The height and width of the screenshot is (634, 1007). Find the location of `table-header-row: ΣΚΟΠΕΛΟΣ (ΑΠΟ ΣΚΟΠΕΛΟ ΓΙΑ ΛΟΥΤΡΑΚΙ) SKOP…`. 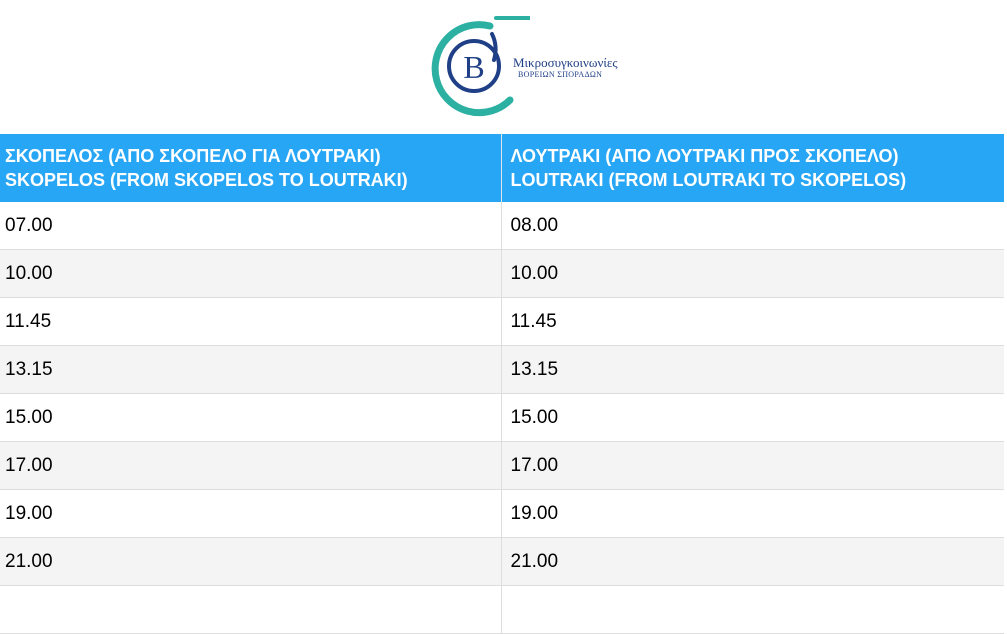

table-header-row: ΣΚΟΠΕΛΟΣ (ΑΠΟ ΣΚΟΠΕΛΟ ΓΙΑ ΛΟΥΤΡΑΚΙ) SKOP… is located at coordinates (502, 168).